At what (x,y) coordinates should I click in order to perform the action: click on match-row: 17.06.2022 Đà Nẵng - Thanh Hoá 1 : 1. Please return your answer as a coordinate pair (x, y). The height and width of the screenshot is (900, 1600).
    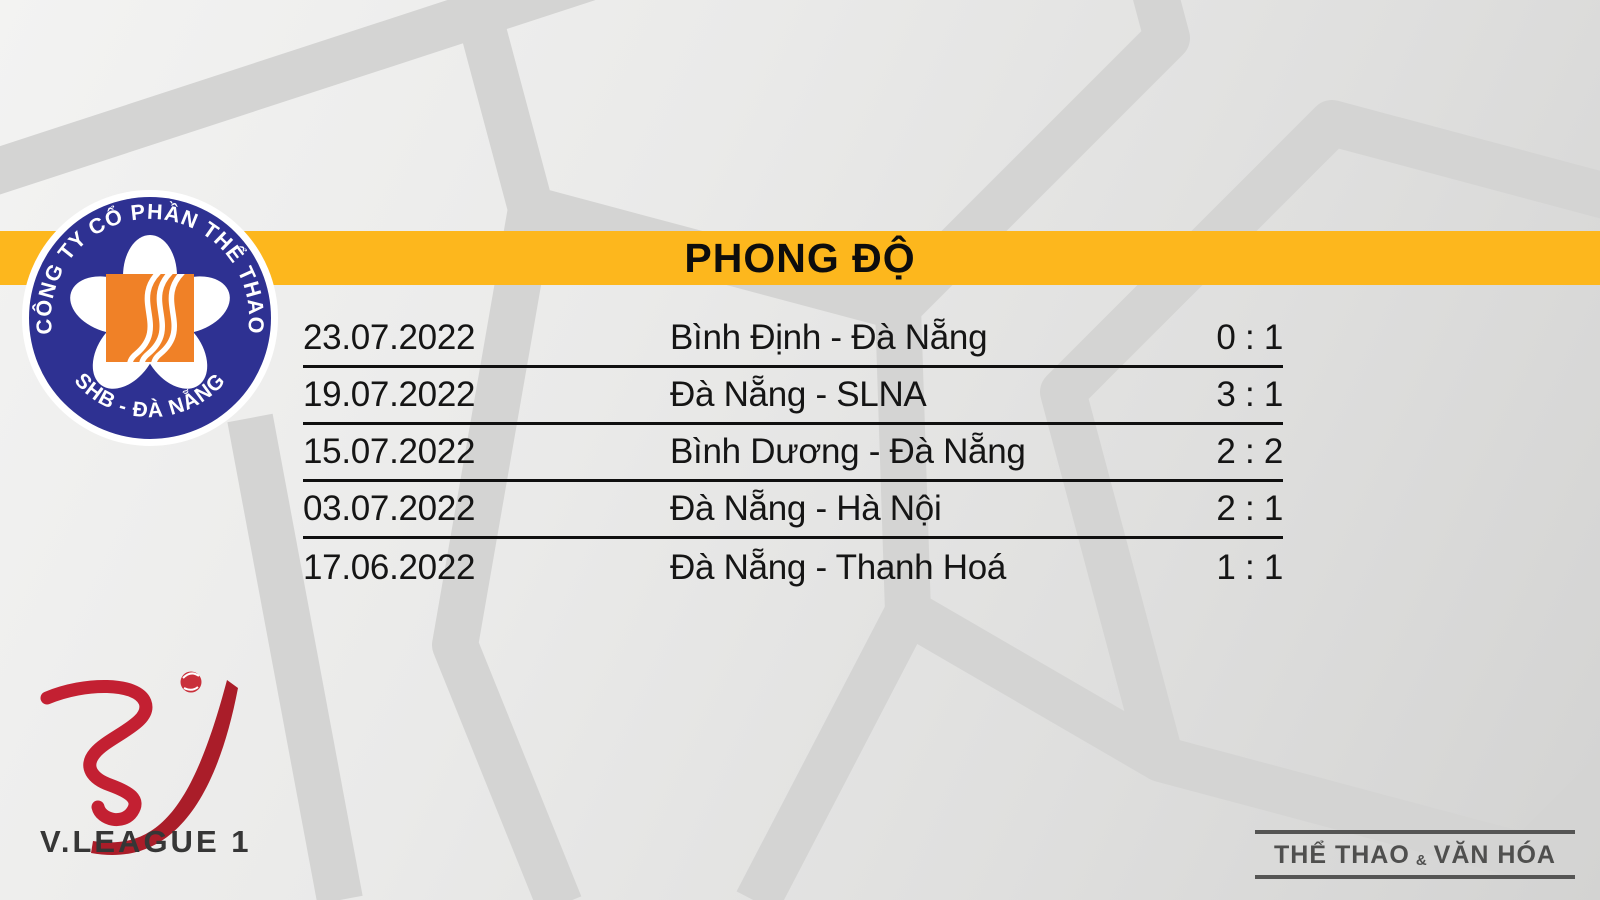
    Looking at the image, I should click on (793, 567).